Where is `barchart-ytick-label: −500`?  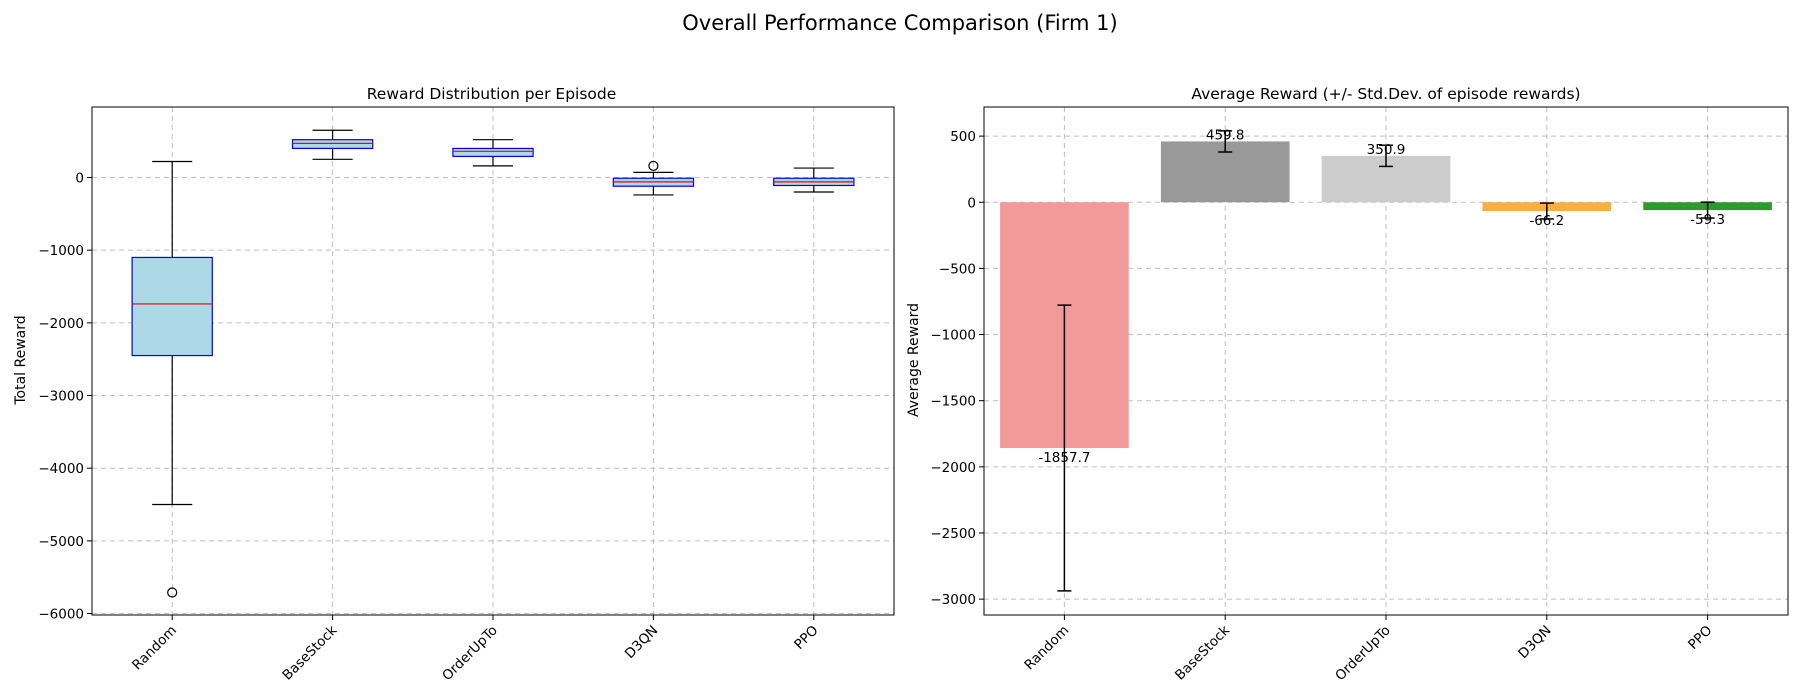 barchart-ytick-label: −500 is located at coordinates (957, 269).